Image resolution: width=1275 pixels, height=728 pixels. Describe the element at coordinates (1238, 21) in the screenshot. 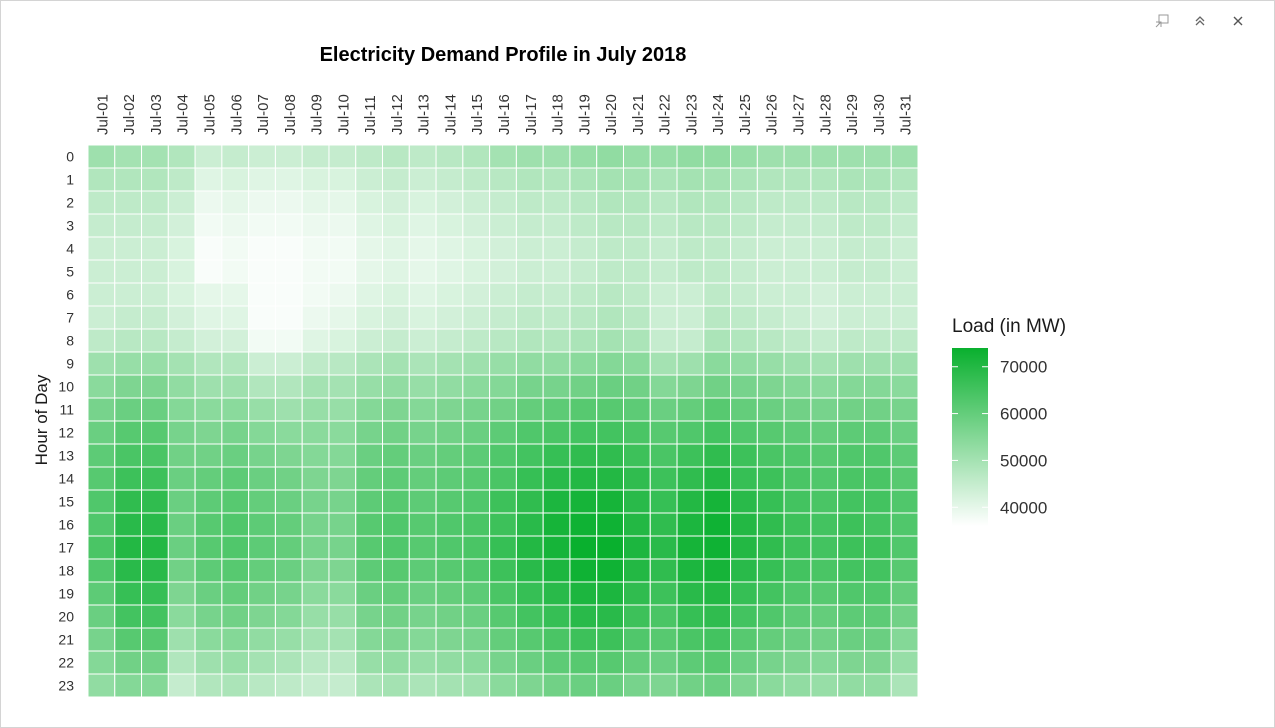

I see `close-icon` at that location.